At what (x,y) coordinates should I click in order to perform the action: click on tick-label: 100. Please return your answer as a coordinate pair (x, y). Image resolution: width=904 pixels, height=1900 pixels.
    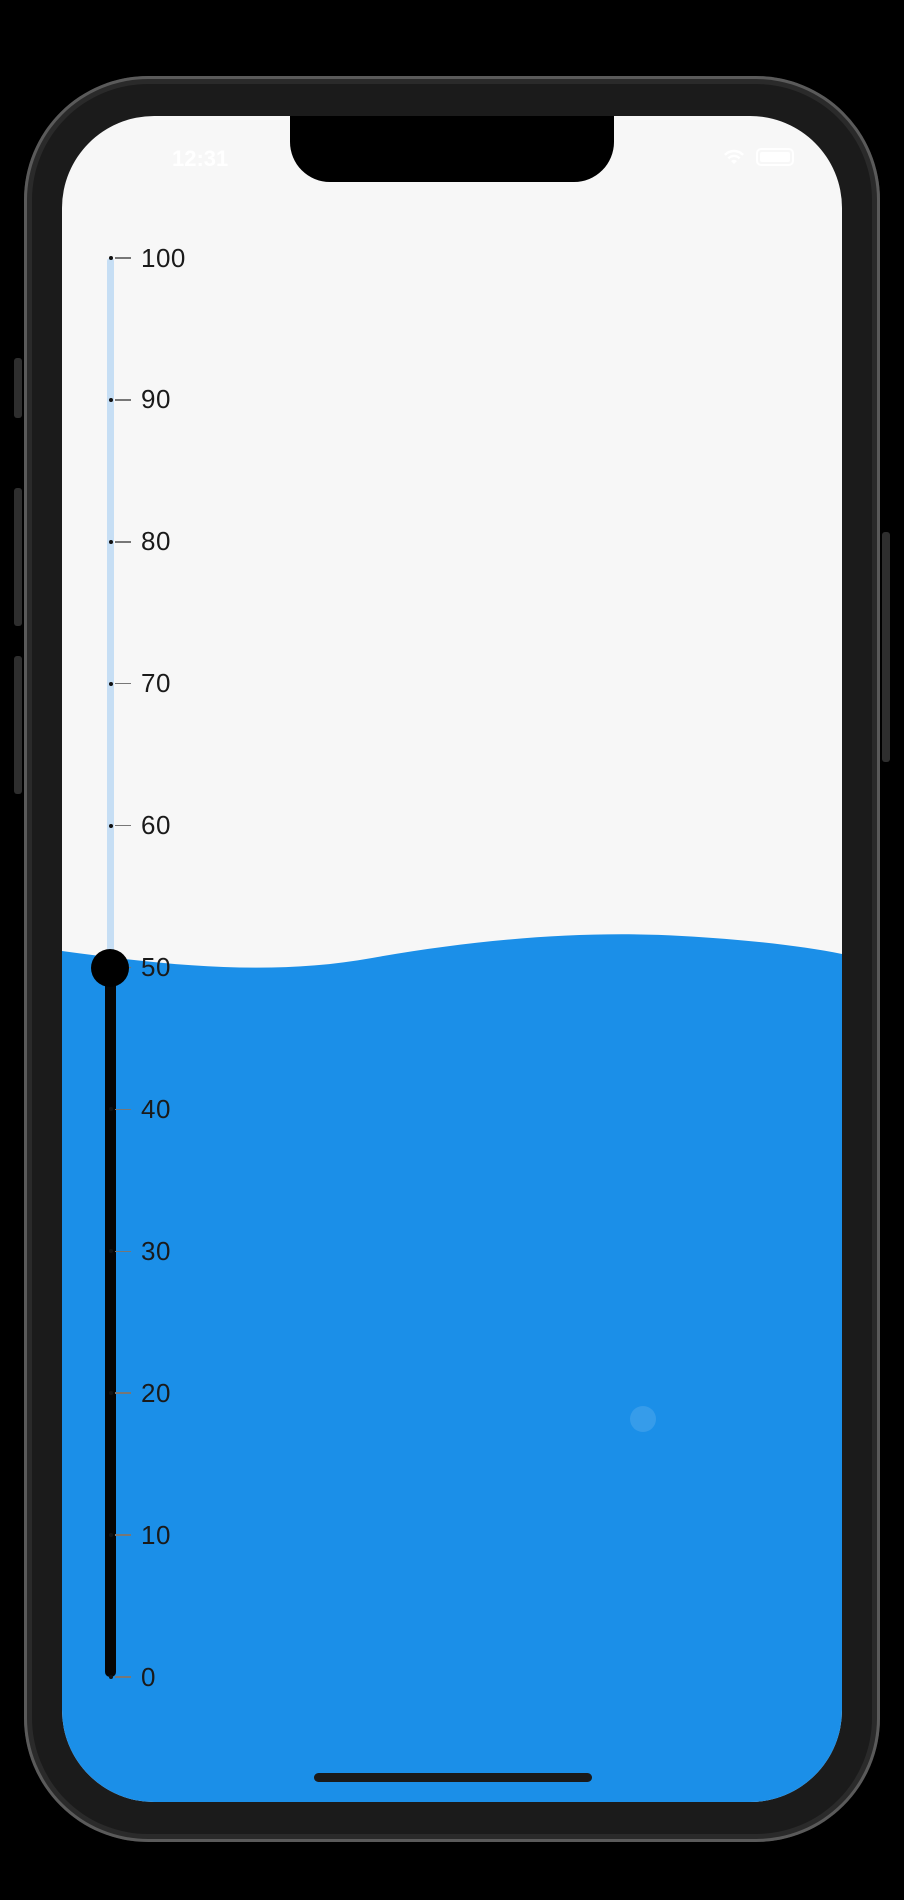
    Looking at the image, I should click on (163, 257).